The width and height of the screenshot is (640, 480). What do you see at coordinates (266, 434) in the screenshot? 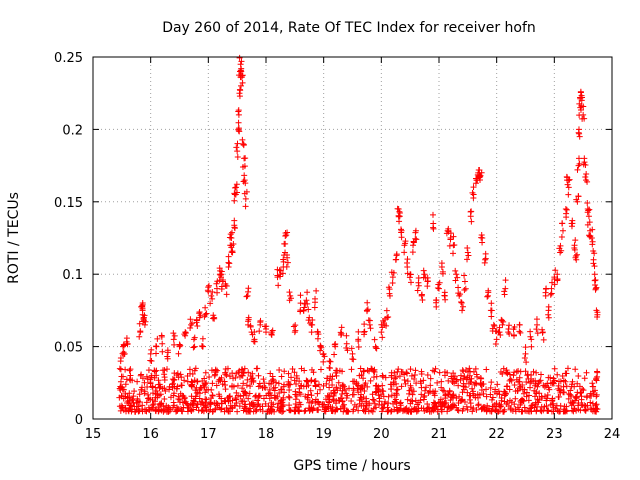
I see `x-tick-label: 18` at bounding box center [266, 434].